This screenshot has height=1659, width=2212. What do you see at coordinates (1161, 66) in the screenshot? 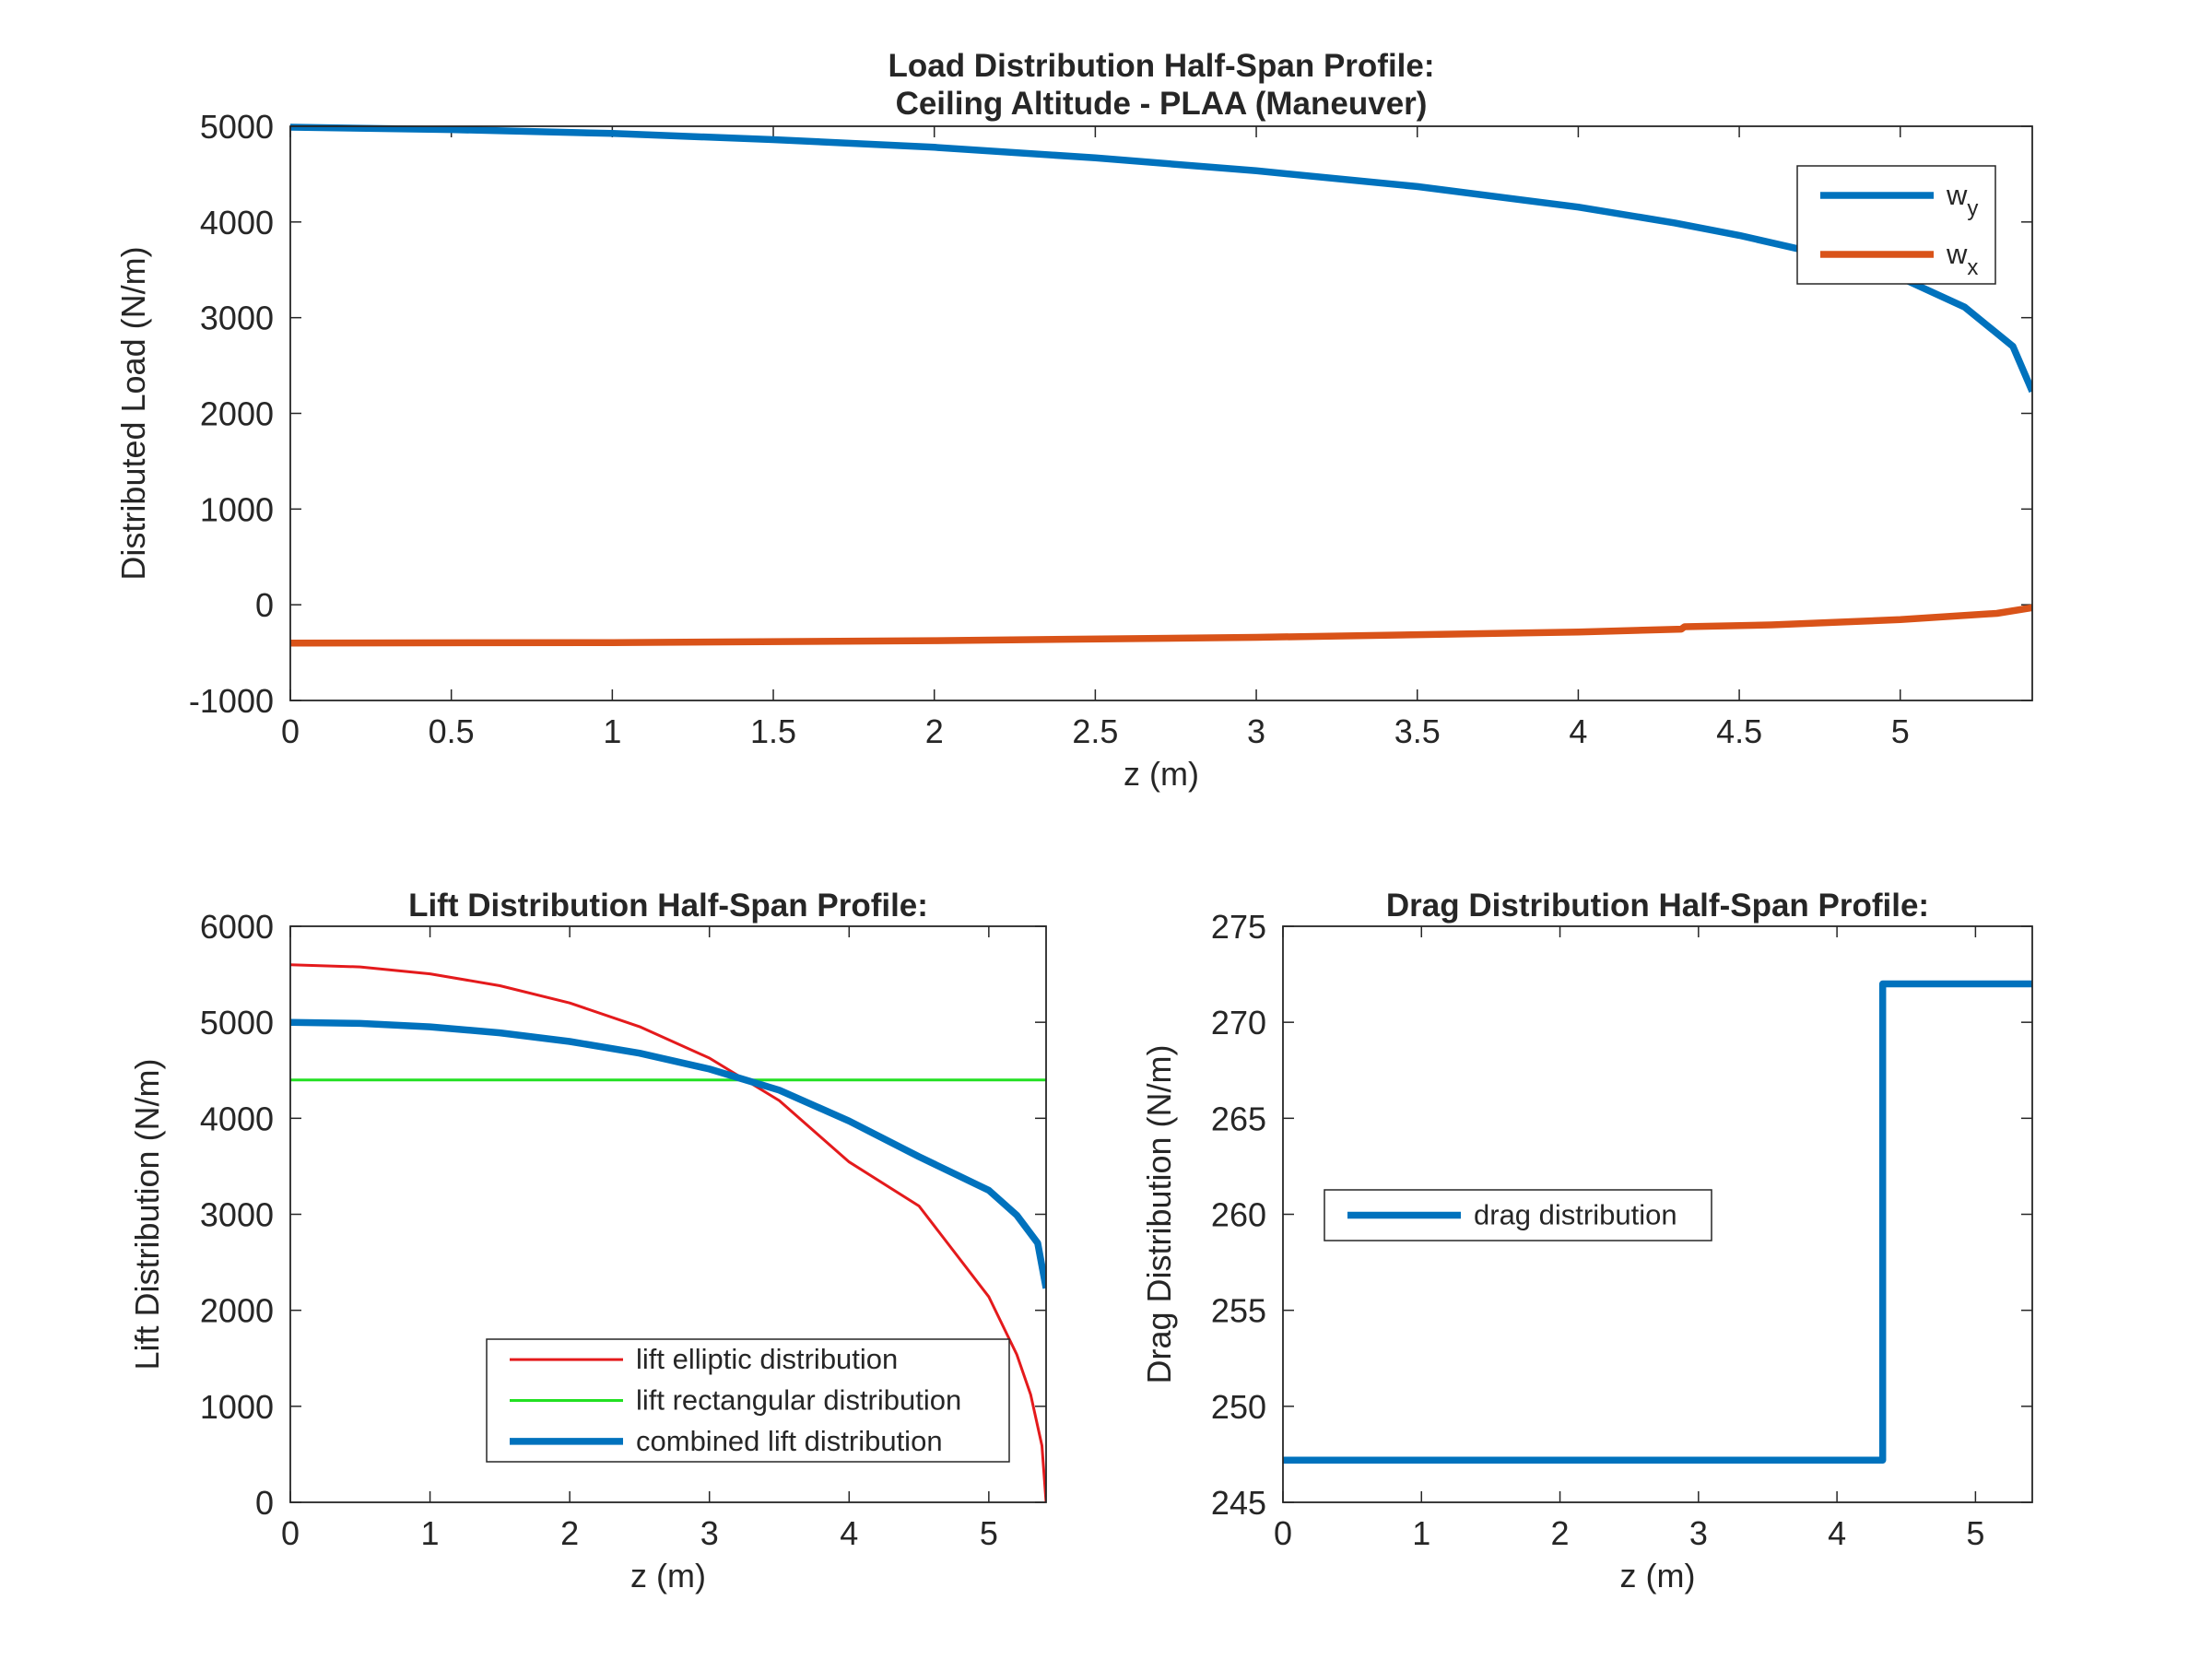
I see `chart-title: Load Distribution Half-Span Profile:` at bounding box center [1161, 66].